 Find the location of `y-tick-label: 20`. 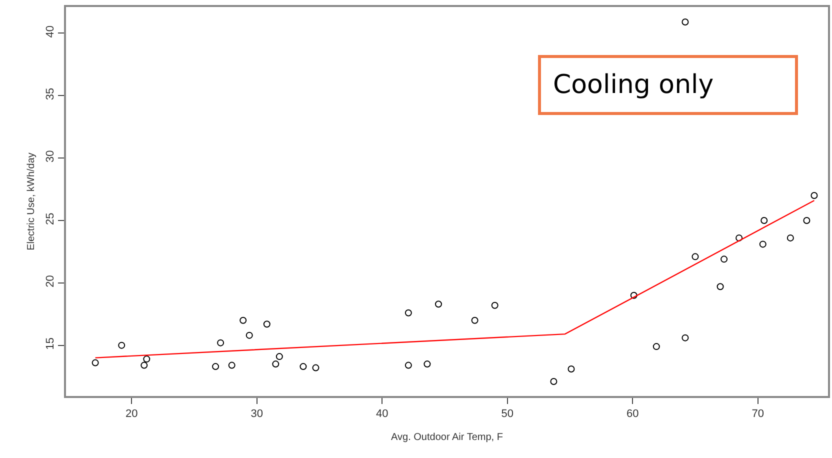

y-tick-label: 20 is located at coordinates (50, 281).